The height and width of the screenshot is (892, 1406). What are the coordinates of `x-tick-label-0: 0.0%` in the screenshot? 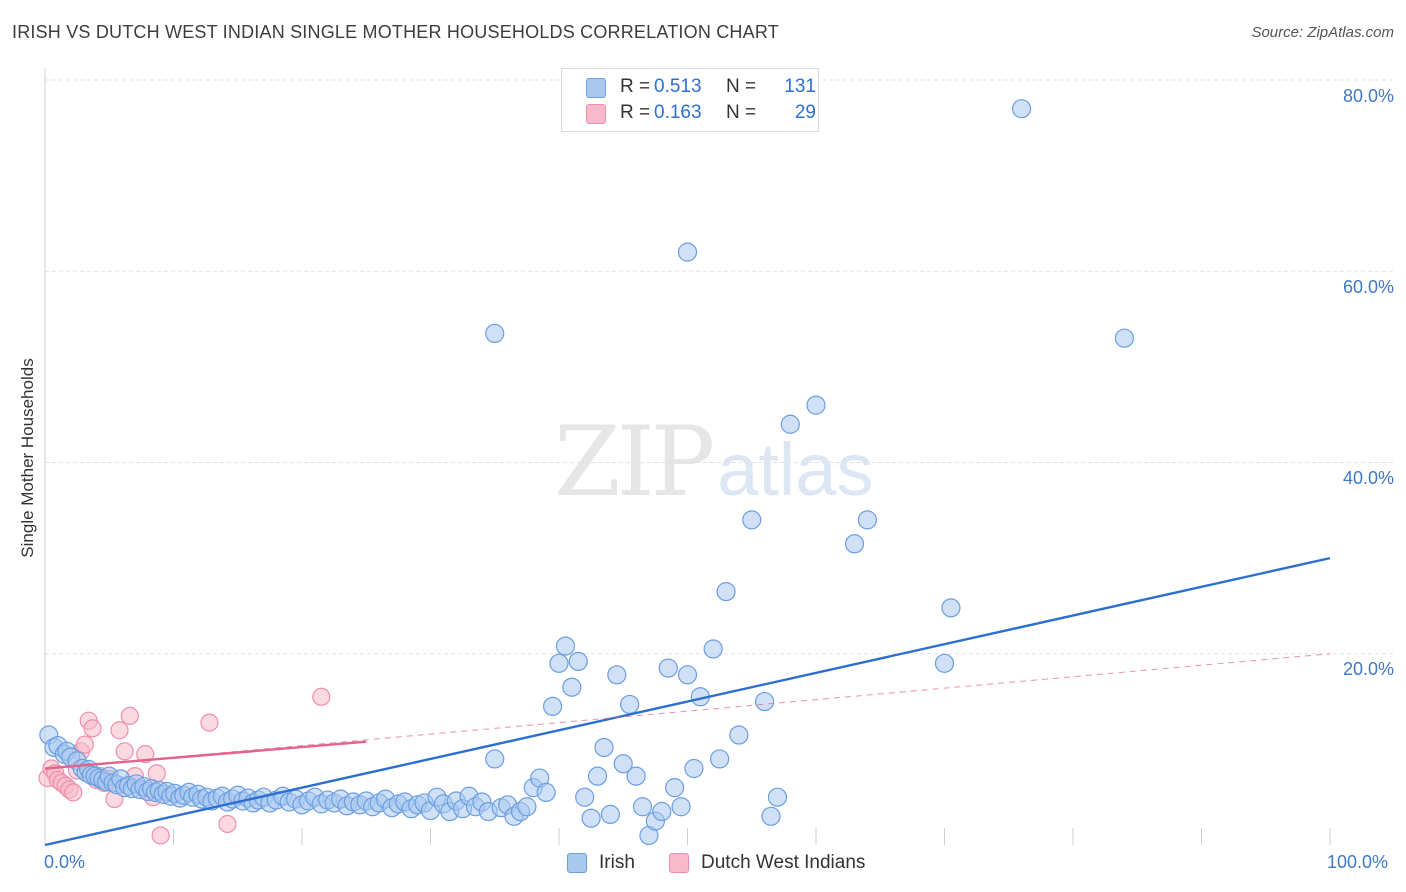 It's located at (65, 862).